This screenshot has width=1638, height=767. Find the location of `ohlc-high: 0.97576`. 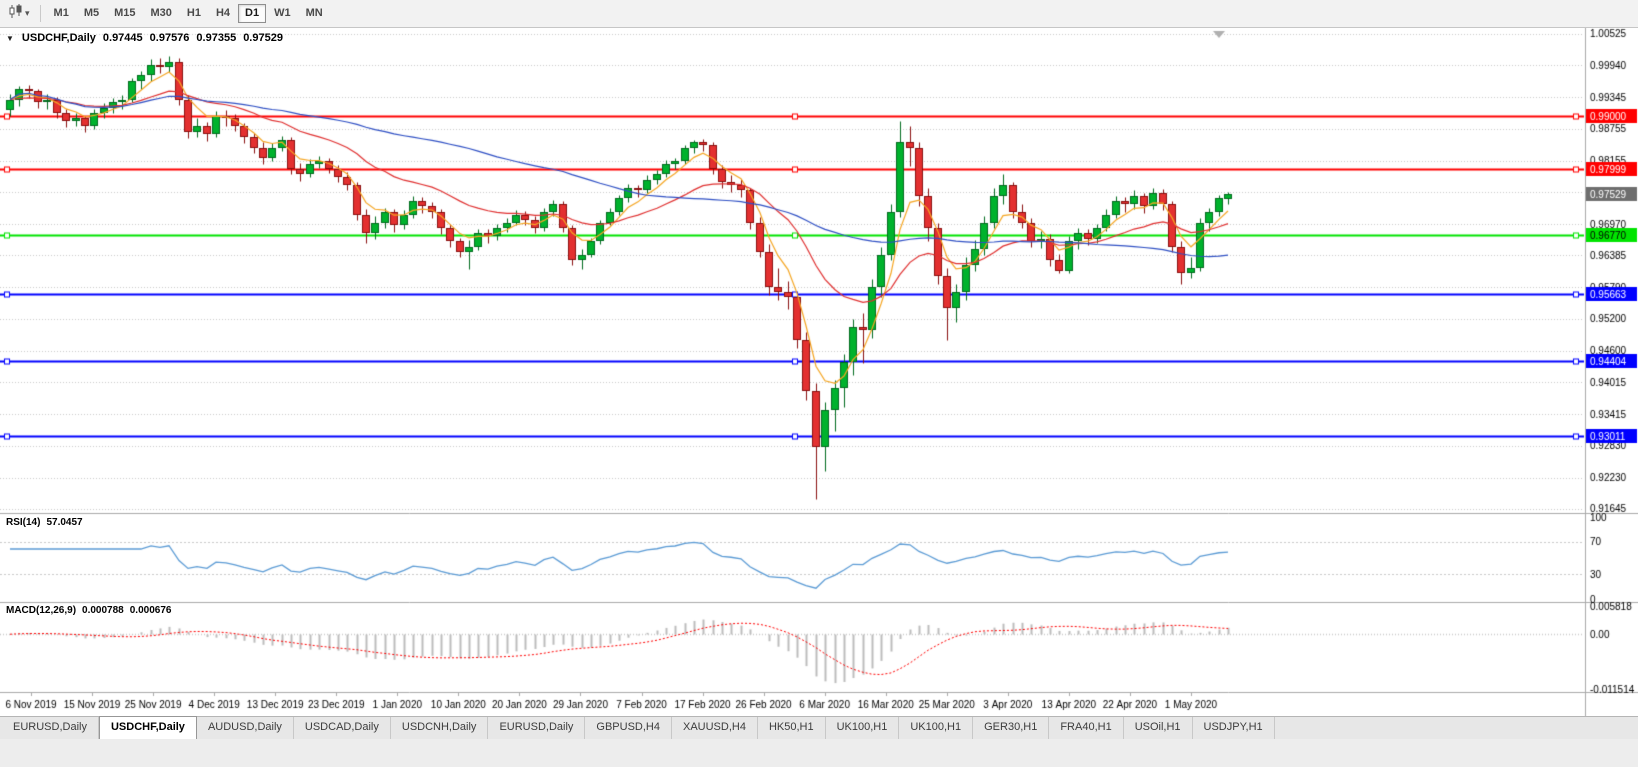

ohlc-high: 0.97576 is located at coordinates (169, 38).